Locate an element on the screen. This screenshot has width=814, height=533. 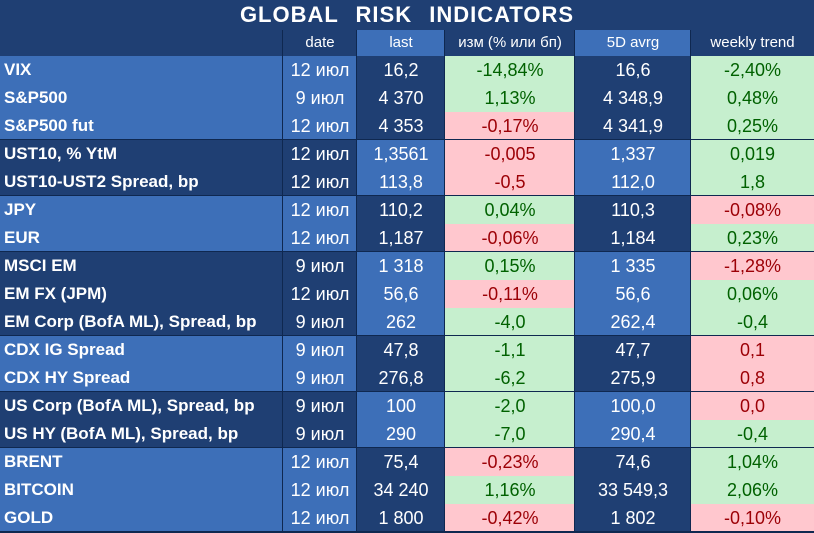
indicator-weekly-trend: -2,40% is located at coordinates (752, 70).